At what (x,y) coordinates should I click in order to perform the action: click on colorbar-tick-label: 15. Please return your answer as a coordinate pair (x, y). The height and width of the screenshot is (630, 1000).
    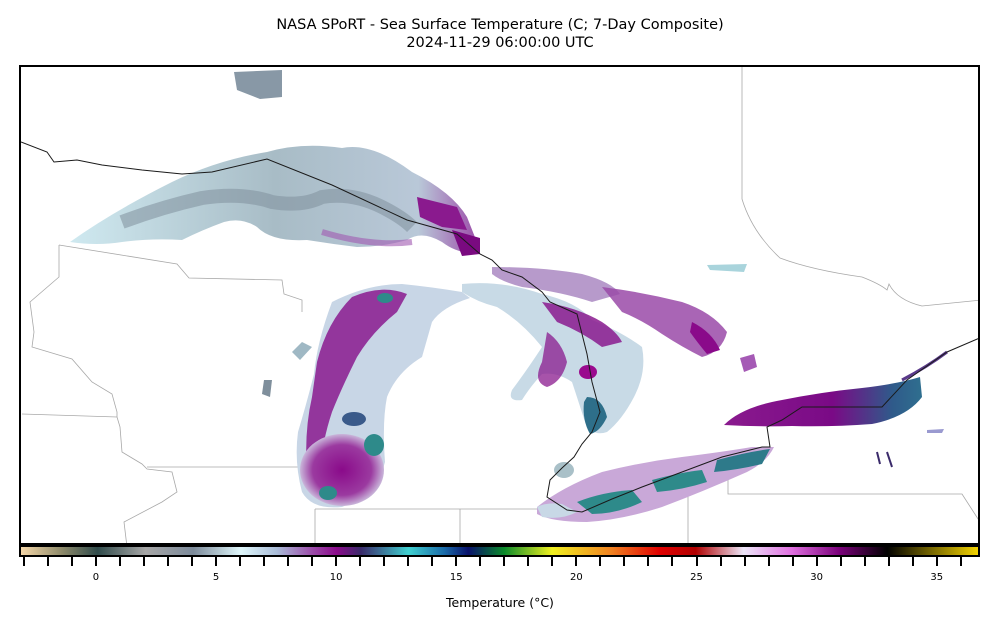
    Looking at the image, I should click on (456, 577).